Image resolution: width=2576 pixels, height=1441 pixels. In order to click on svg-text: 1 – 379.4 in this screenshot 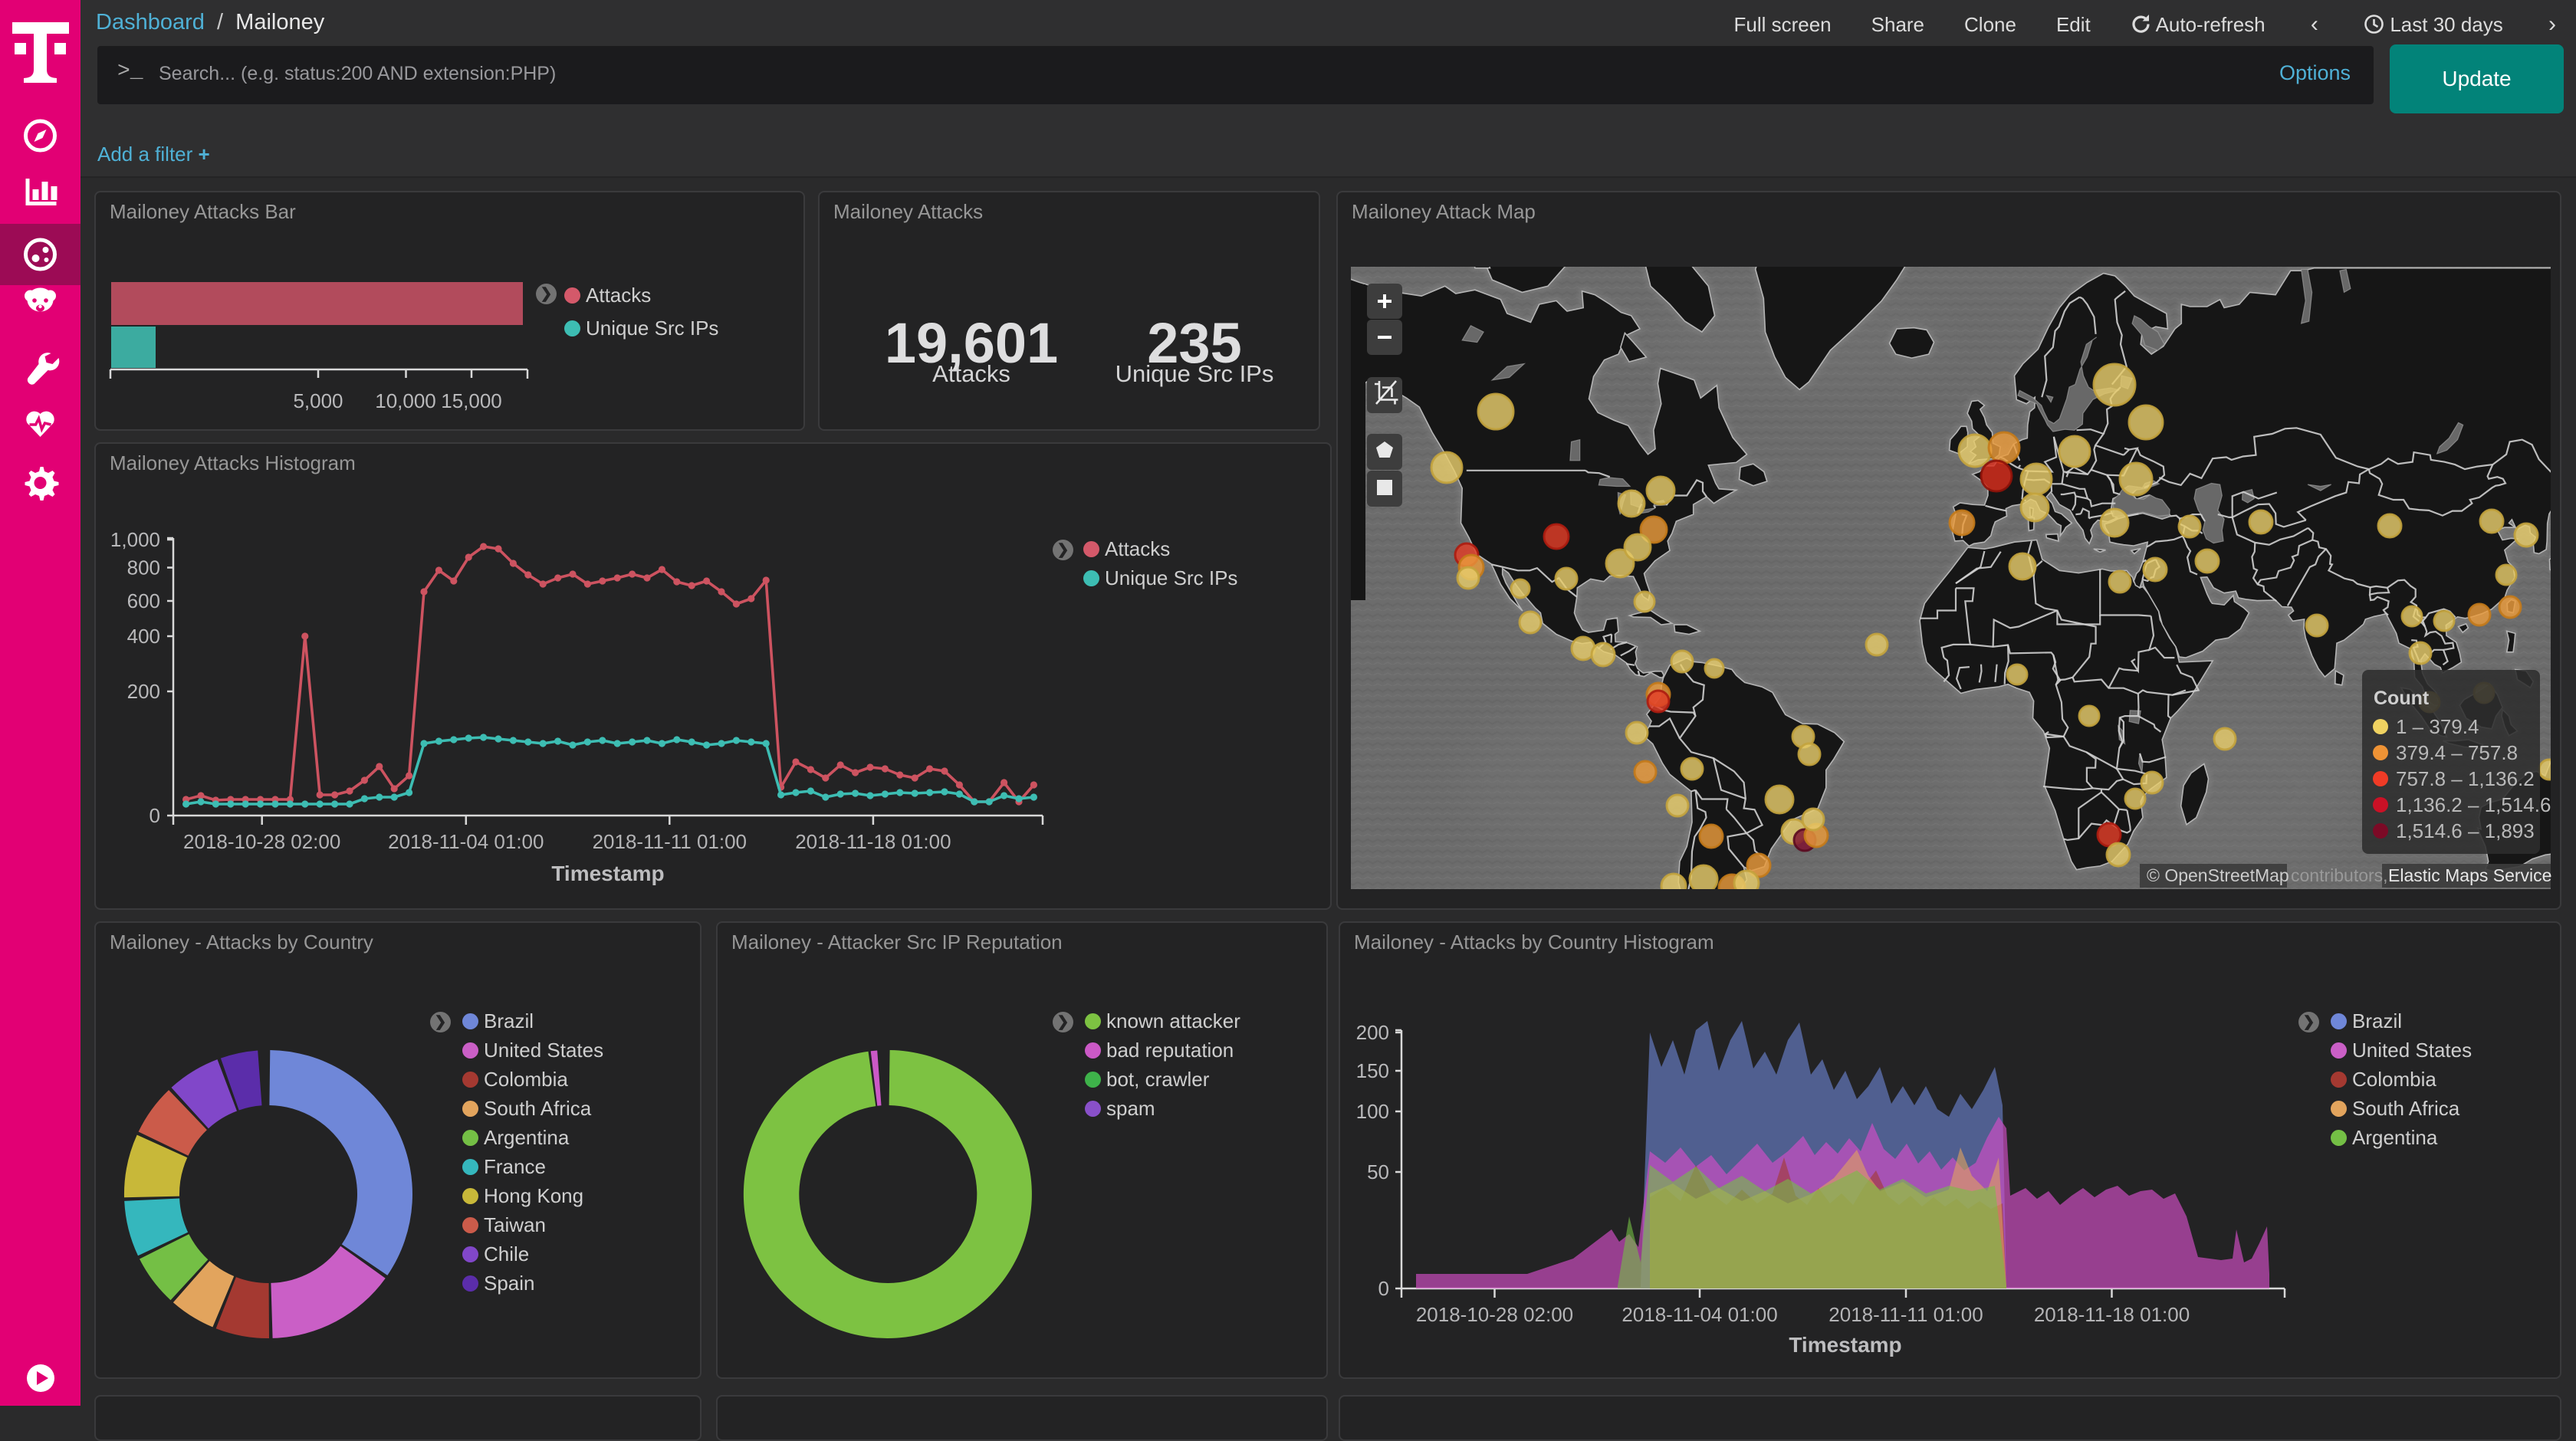, I will do `click(2437, 727)`.